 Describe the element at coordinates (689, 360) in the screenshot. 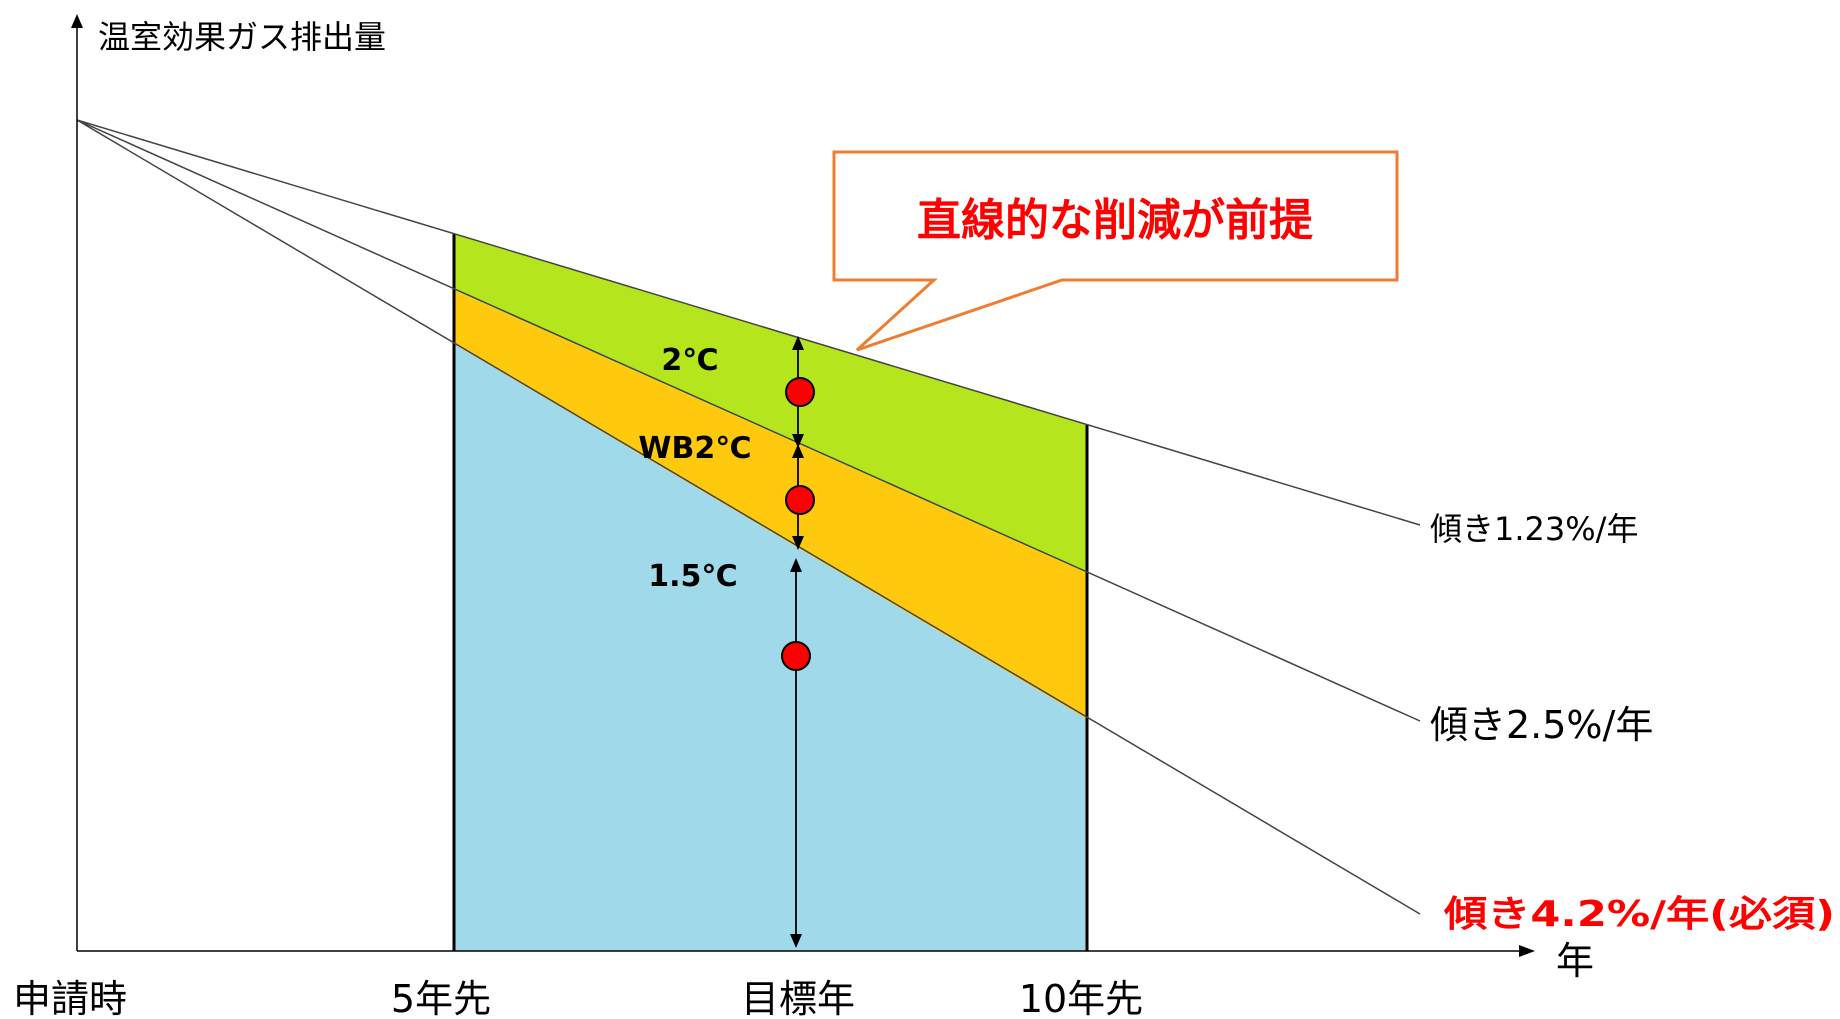

I see `band-label-2c: 2℃` at that location.